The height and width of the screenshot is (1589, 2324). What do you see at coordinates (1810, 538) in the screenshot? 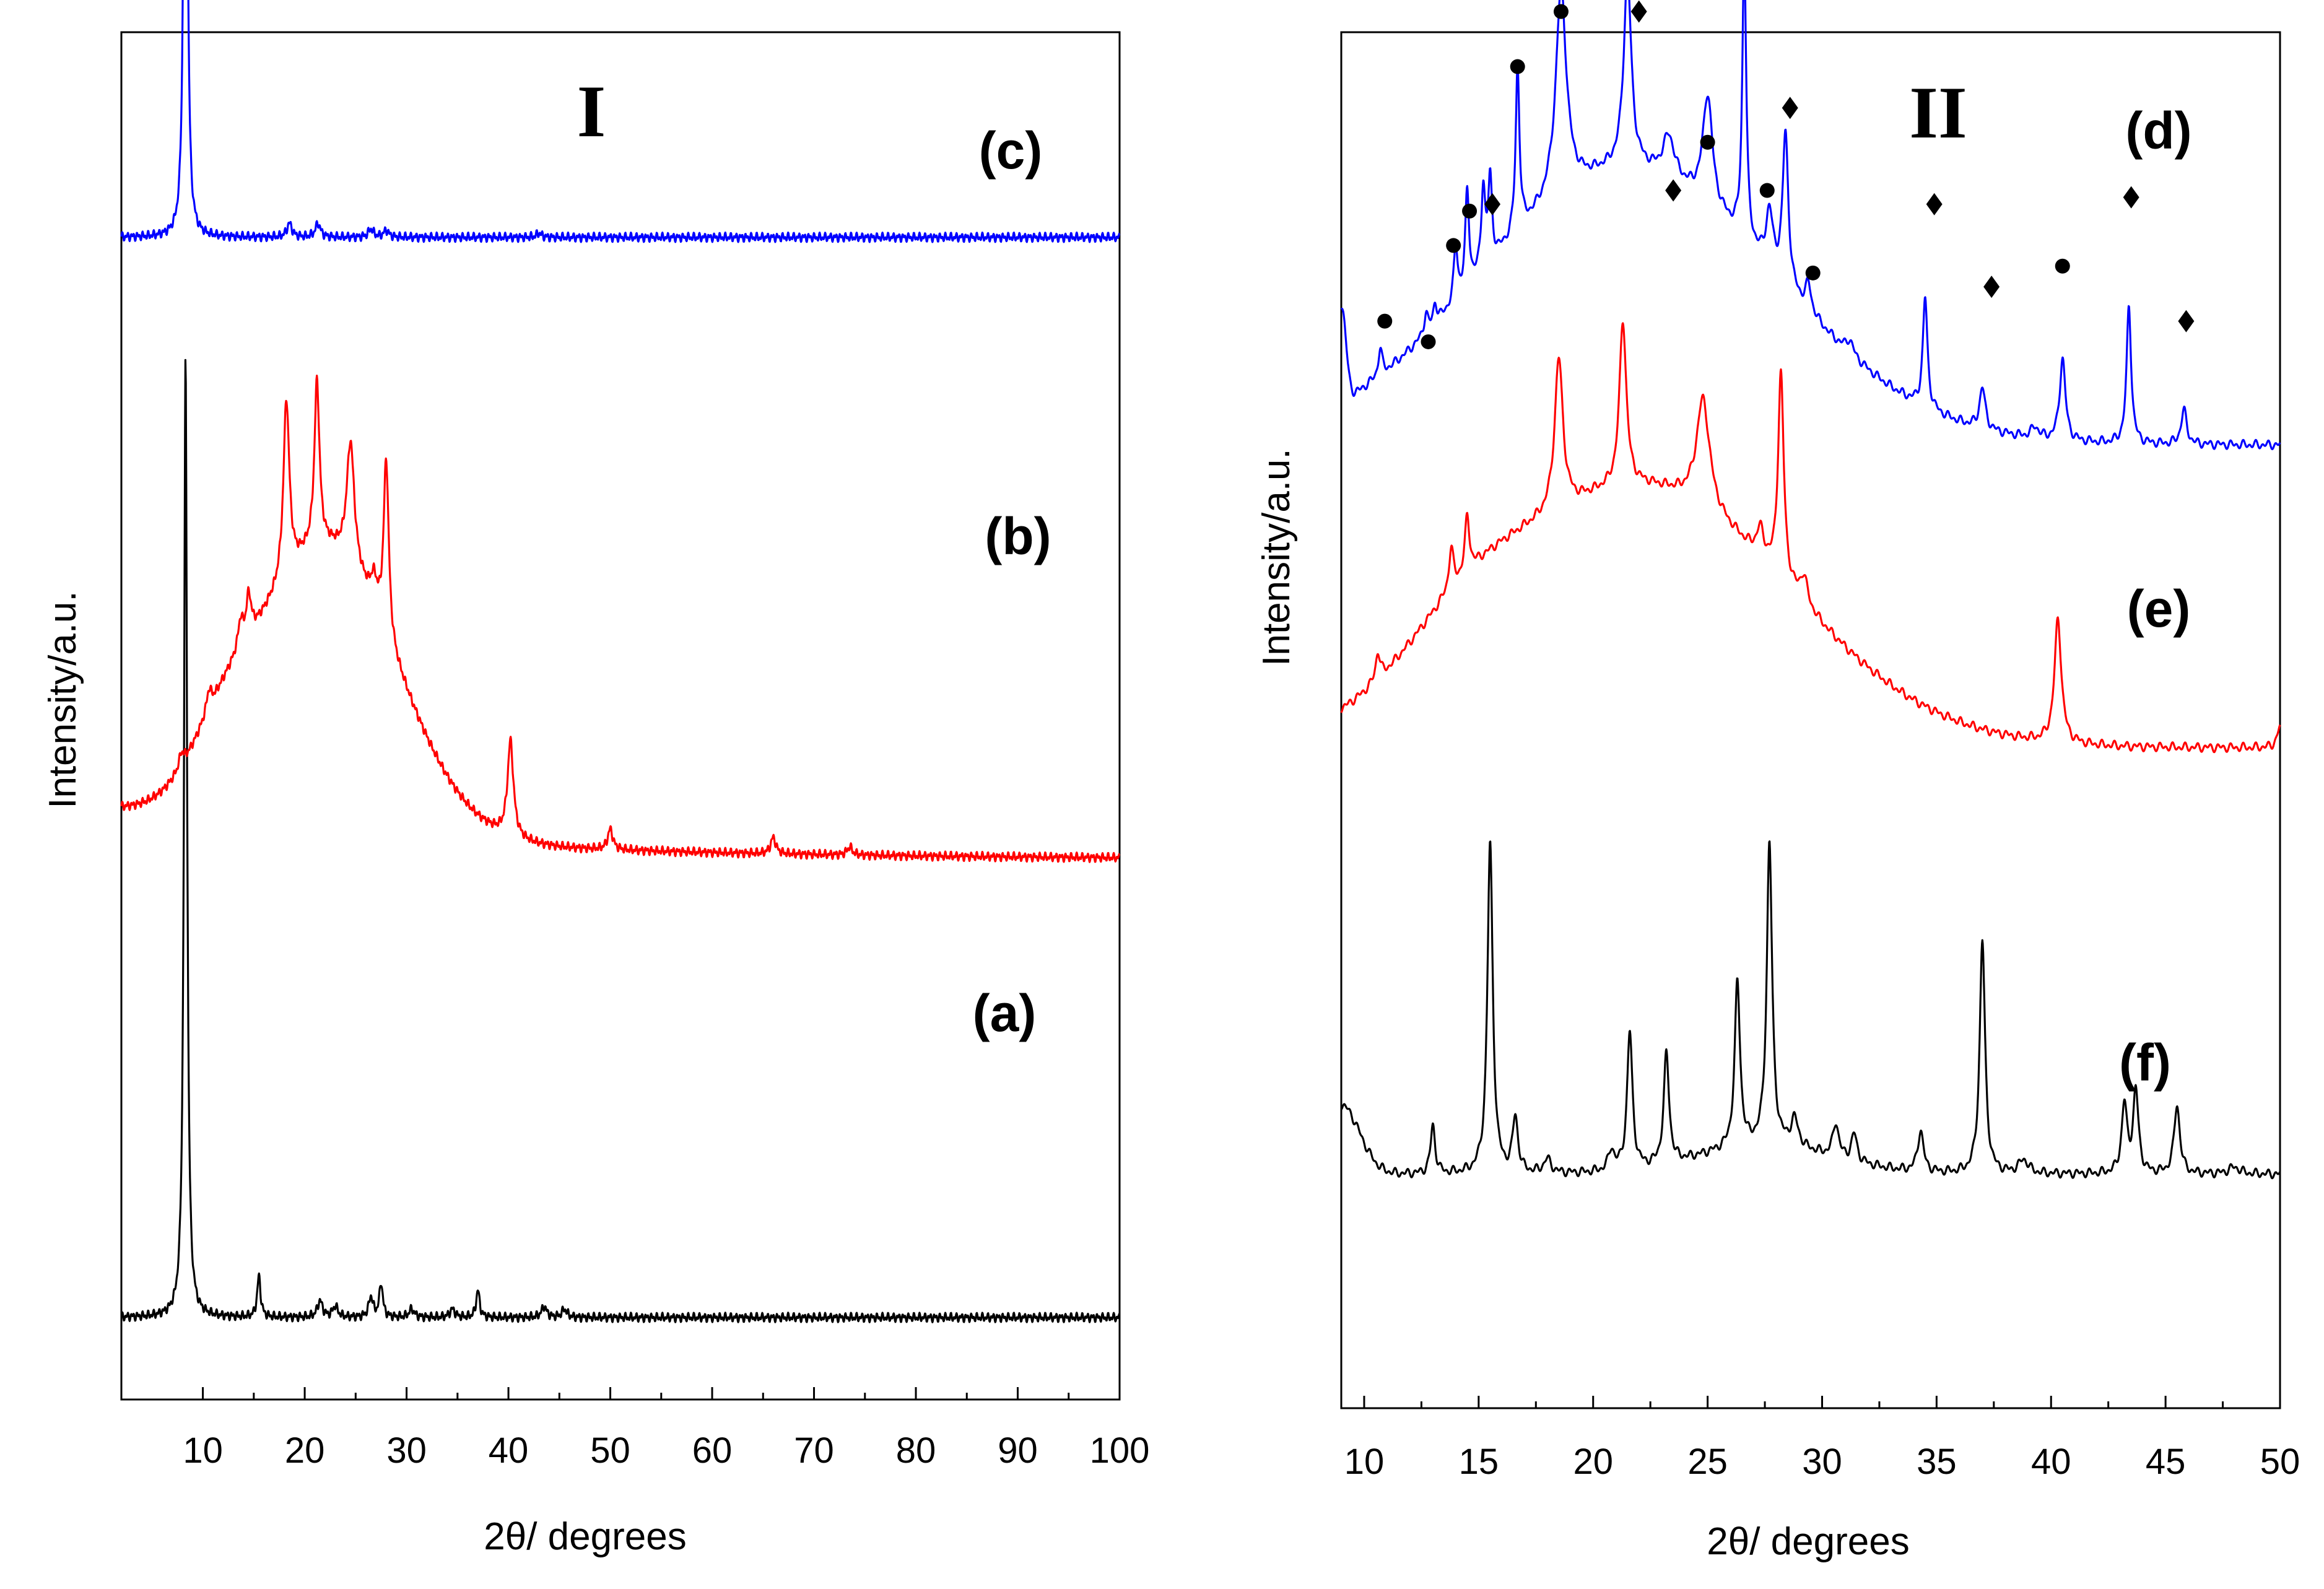
I see `trace-e` at bounding box center [1810, 538].